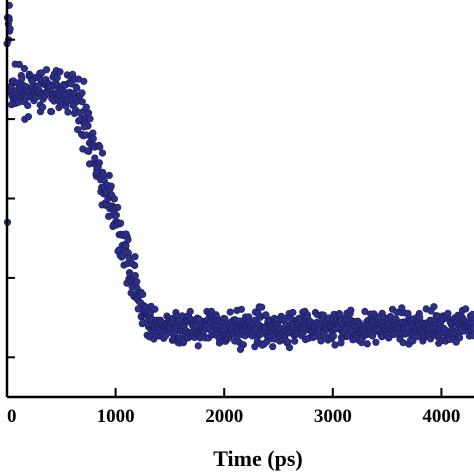  Describe the element at coordinates (333, 416) in the screenshot. I see `x-tick-label: 3000` at that location.